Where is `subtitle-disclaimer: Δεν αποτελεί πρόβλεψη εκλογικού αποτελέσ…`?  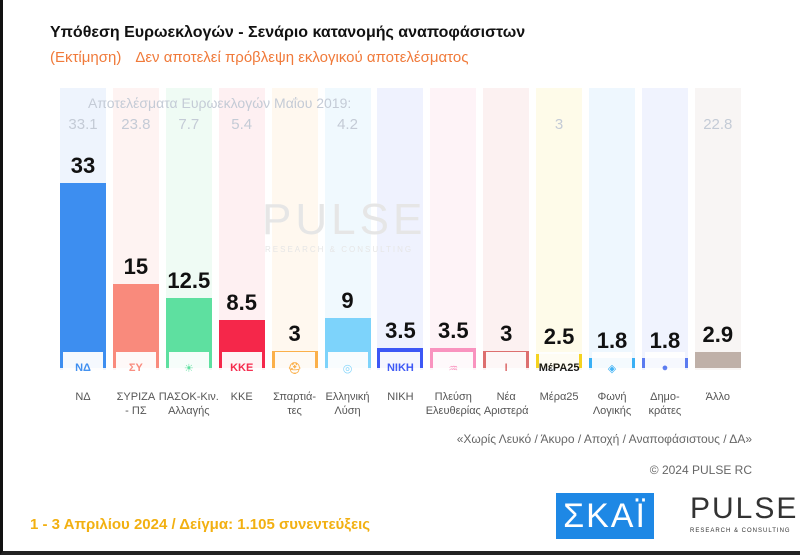 subtitle-disclaimer: Δεν αποτελεί πρόβλεψη εκλογικού αποτελέσ… is located at coordinates (302, 57).